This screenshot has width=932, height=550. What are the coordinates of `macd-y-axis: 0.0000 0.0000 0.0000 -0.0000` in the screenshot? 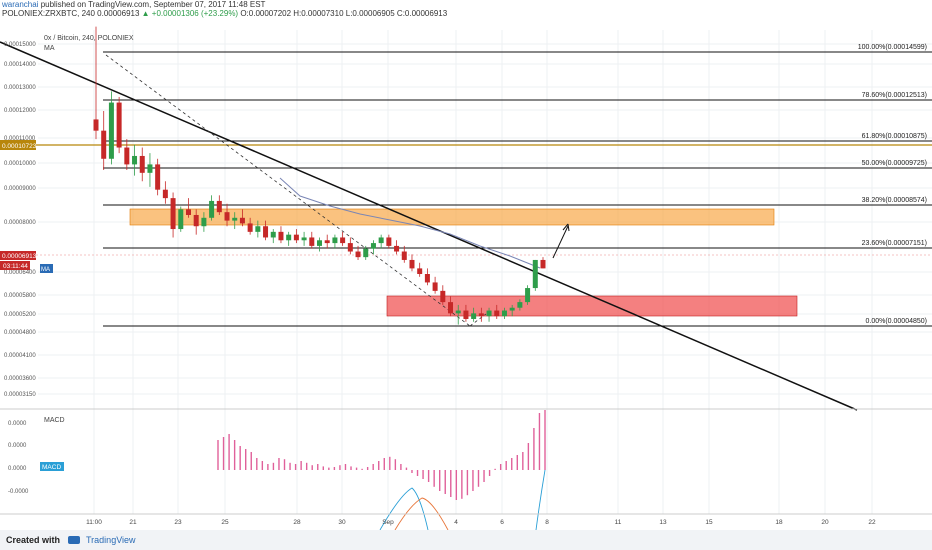 It's located at (18, 458).